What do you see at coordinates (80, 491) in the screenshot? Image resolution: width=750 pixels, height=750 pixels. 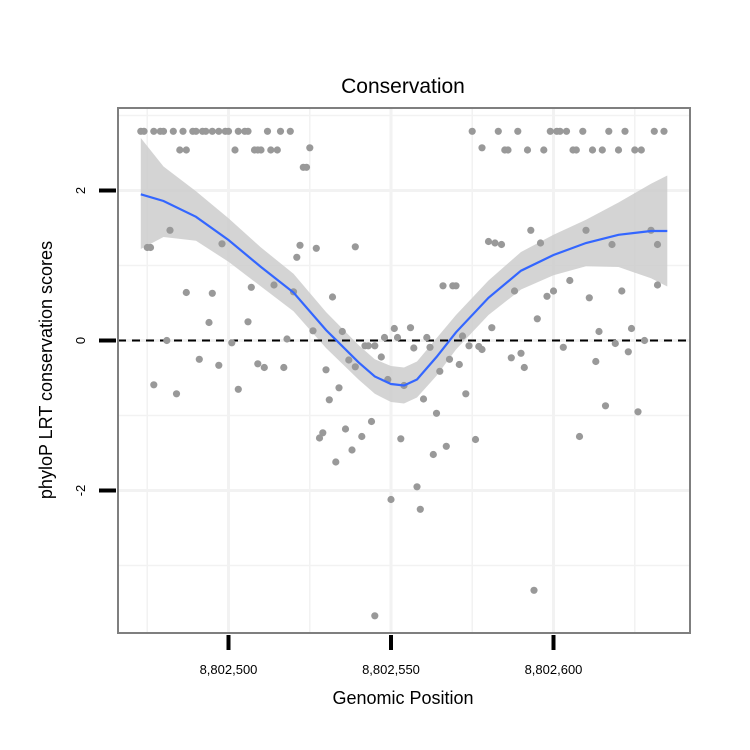 I see `y-axis-tick-label: -2` at bounding box center [80, 491].